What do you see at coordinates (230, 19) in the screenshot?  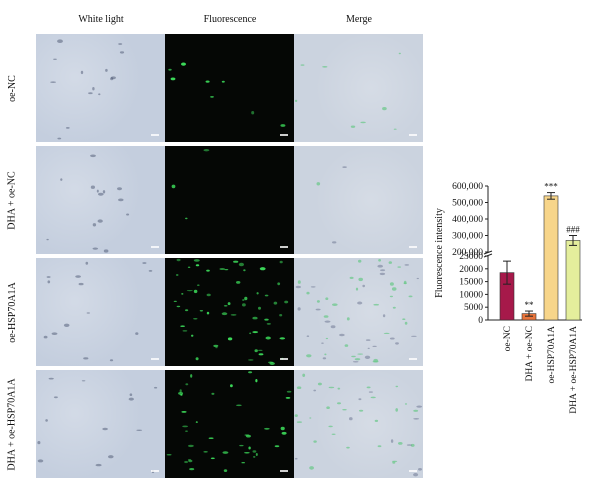 I see `column-header-fluorescence: Fluorescence` at bounding box center [230, 19].